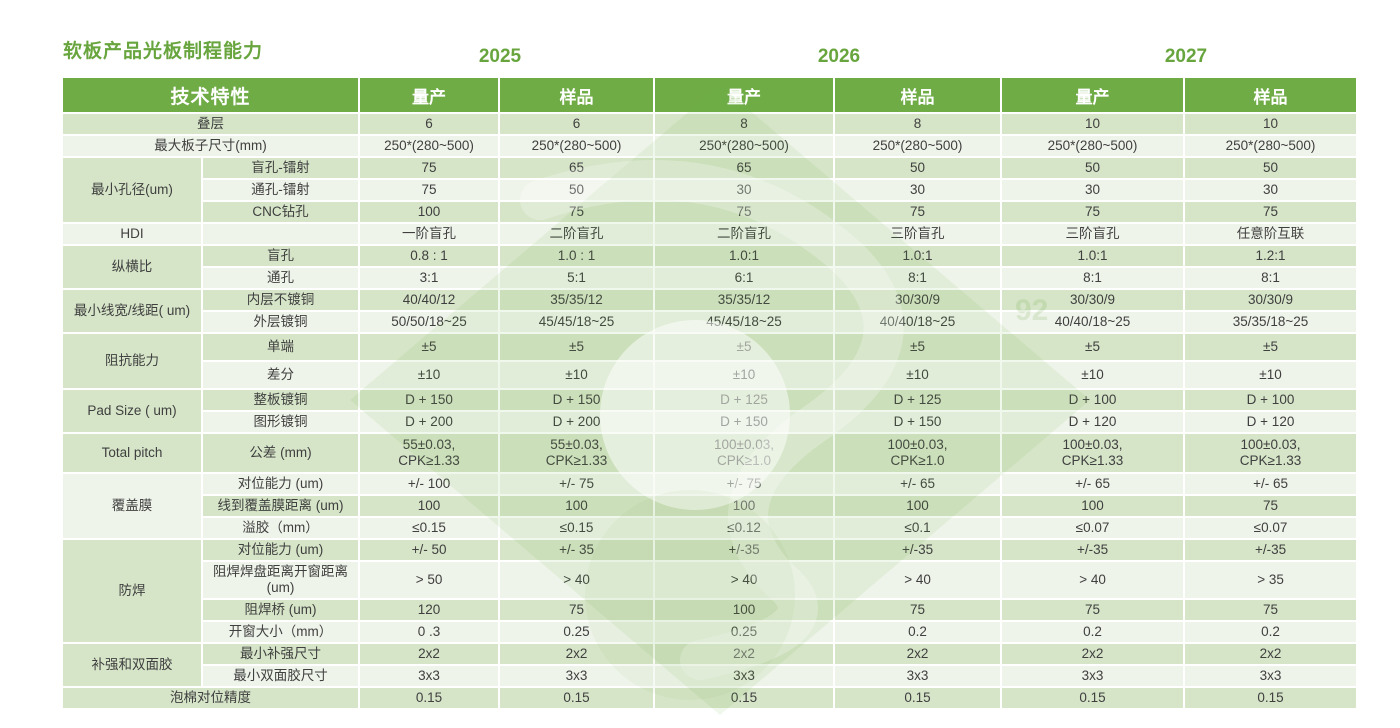  Describe the element at coordinates (282, 323) in the screenshot. I see `row-sub-label: 外层镀铜` at that location.